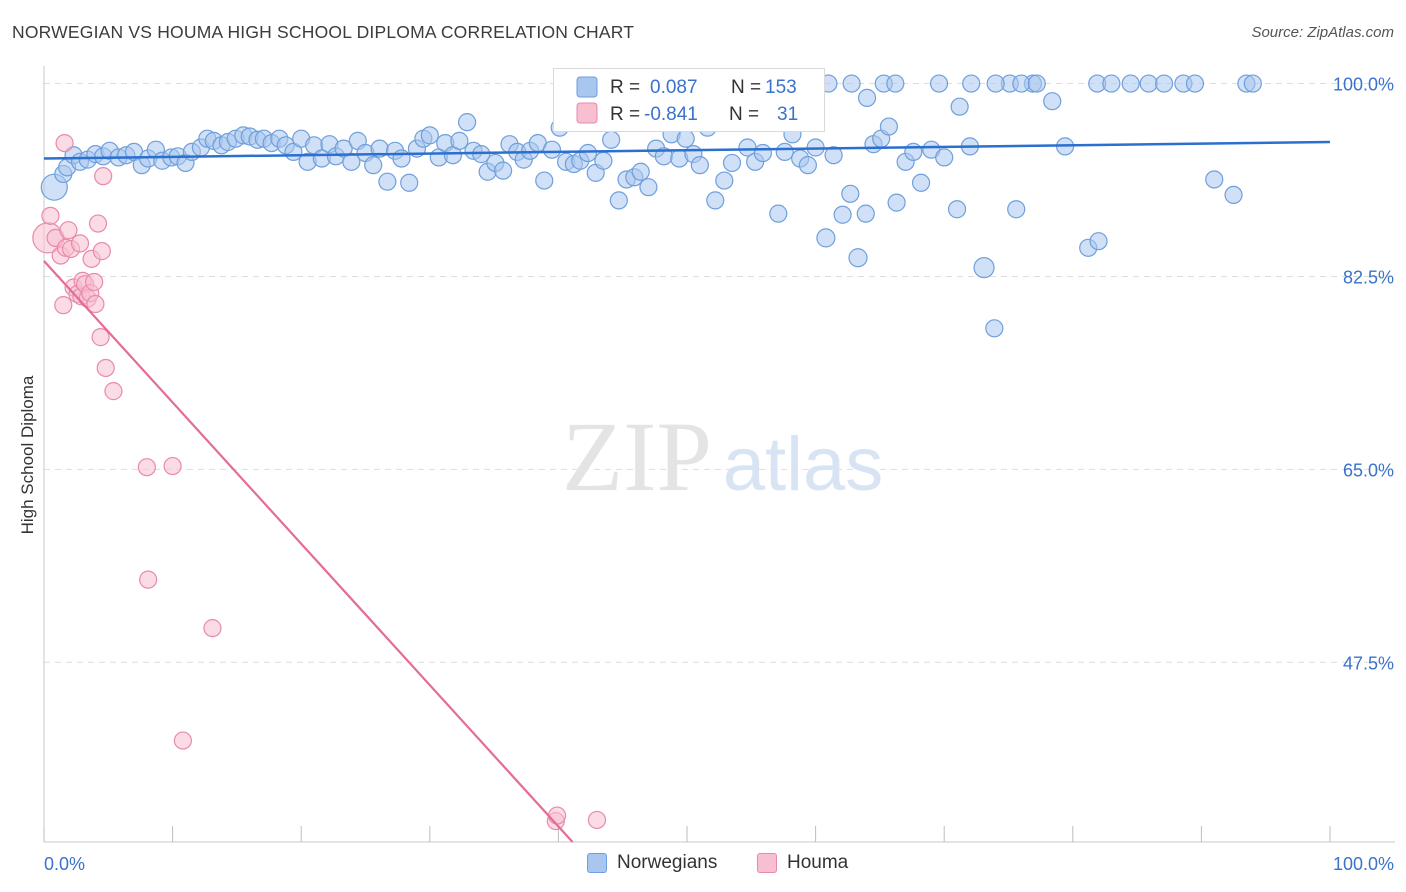  Describe the element at coordinates (671, 114) in the screenshot. I see `legend-r-value-pink: -0.841` at that location.